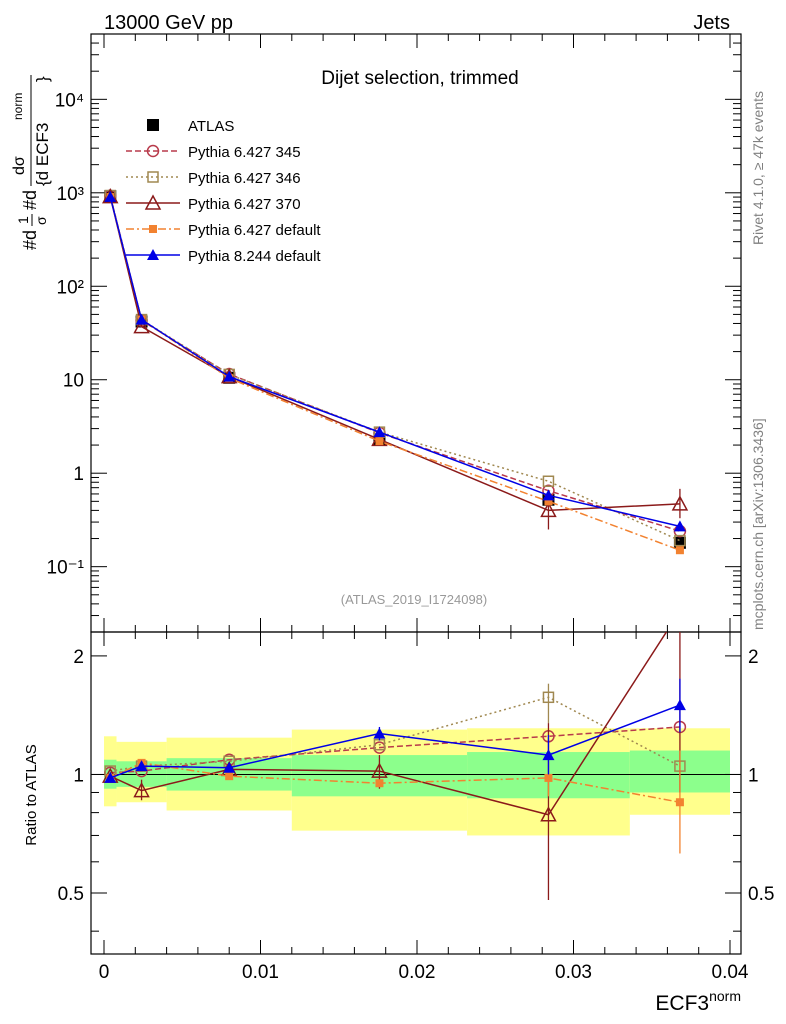  I want to click on ratio-tick-label-right-1: 1, so click(753, 775).